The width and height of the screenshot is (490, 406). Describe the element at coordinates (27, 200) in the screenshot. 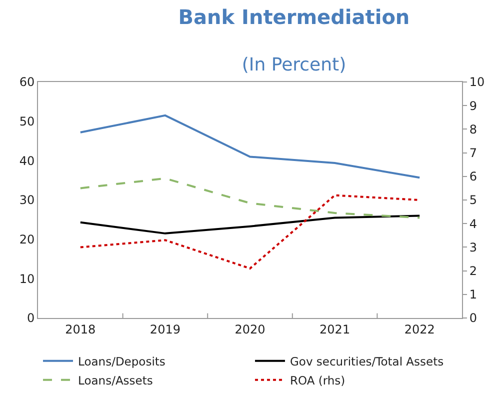

I see `y-tick-label: 30` at that location.